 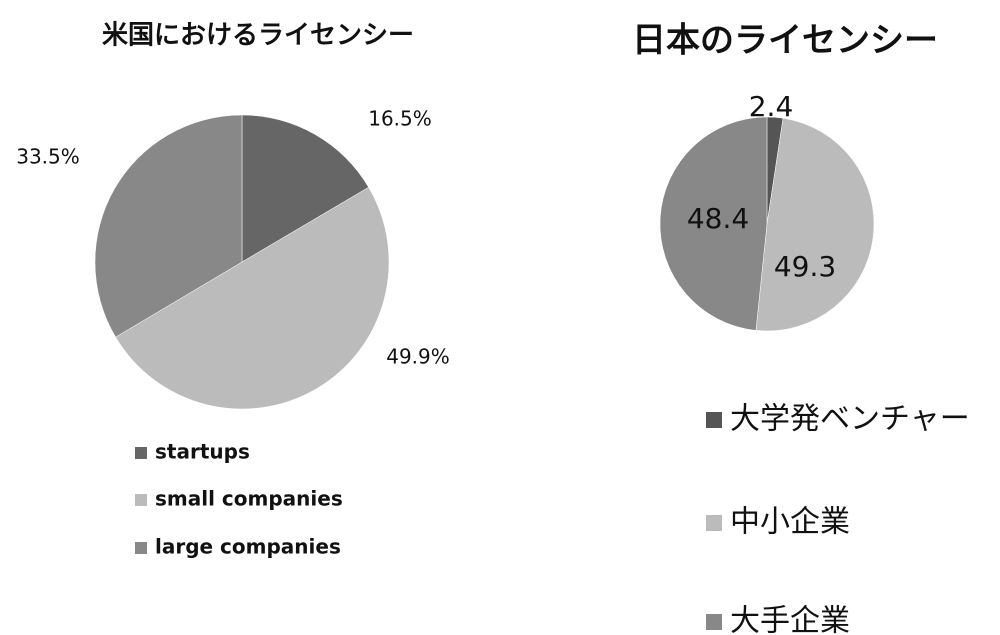 What do you see at coordinates (790, 522) in the screenshot?
I see `legend-label: 中小企業` at bounding box center [790, 522].